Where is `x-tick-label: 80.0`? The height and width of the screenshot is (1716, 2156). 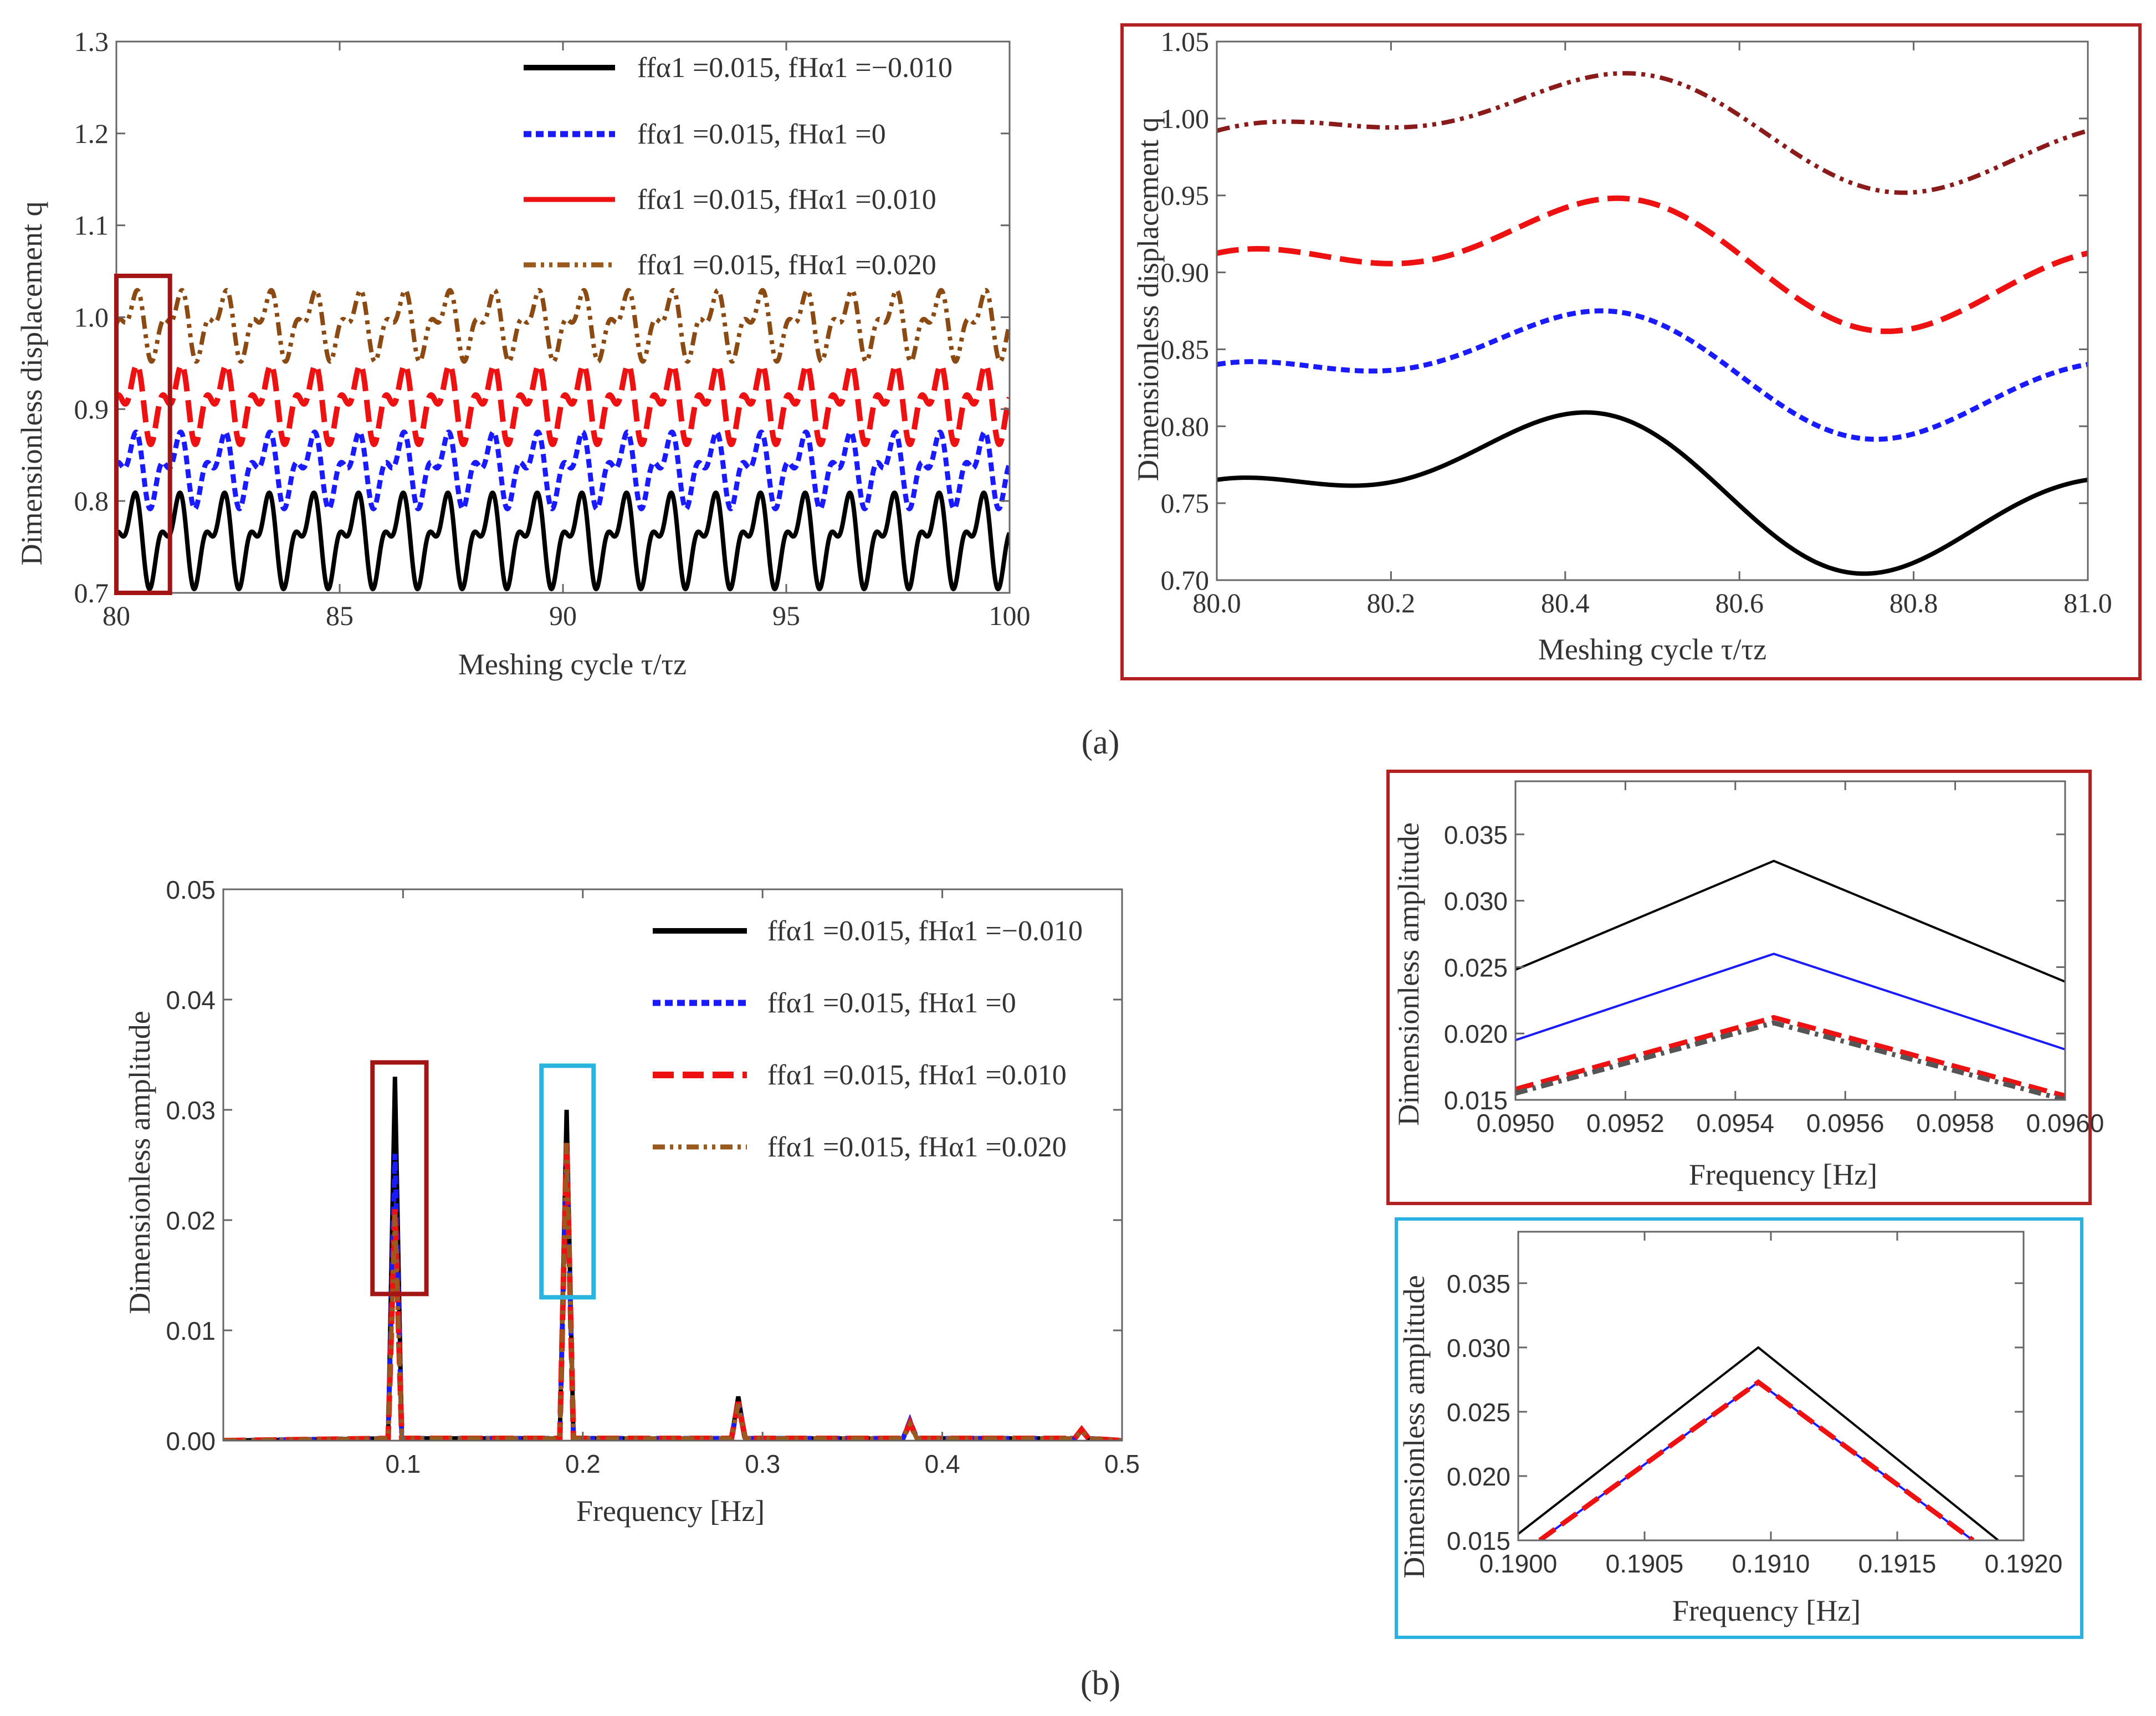 x-tick-label: 80.0 is located at coordinates (1217, 602).